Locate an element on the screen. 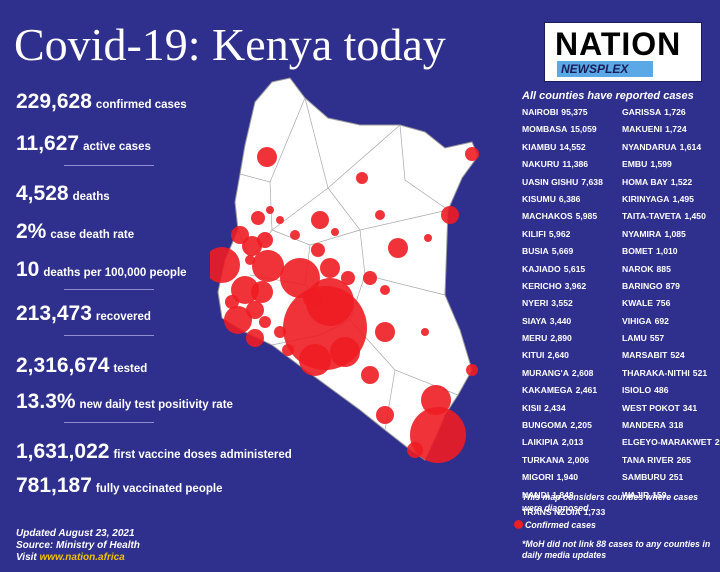  county-row: THARAKA-NITHI 521 is located at coordinates (671, 376).